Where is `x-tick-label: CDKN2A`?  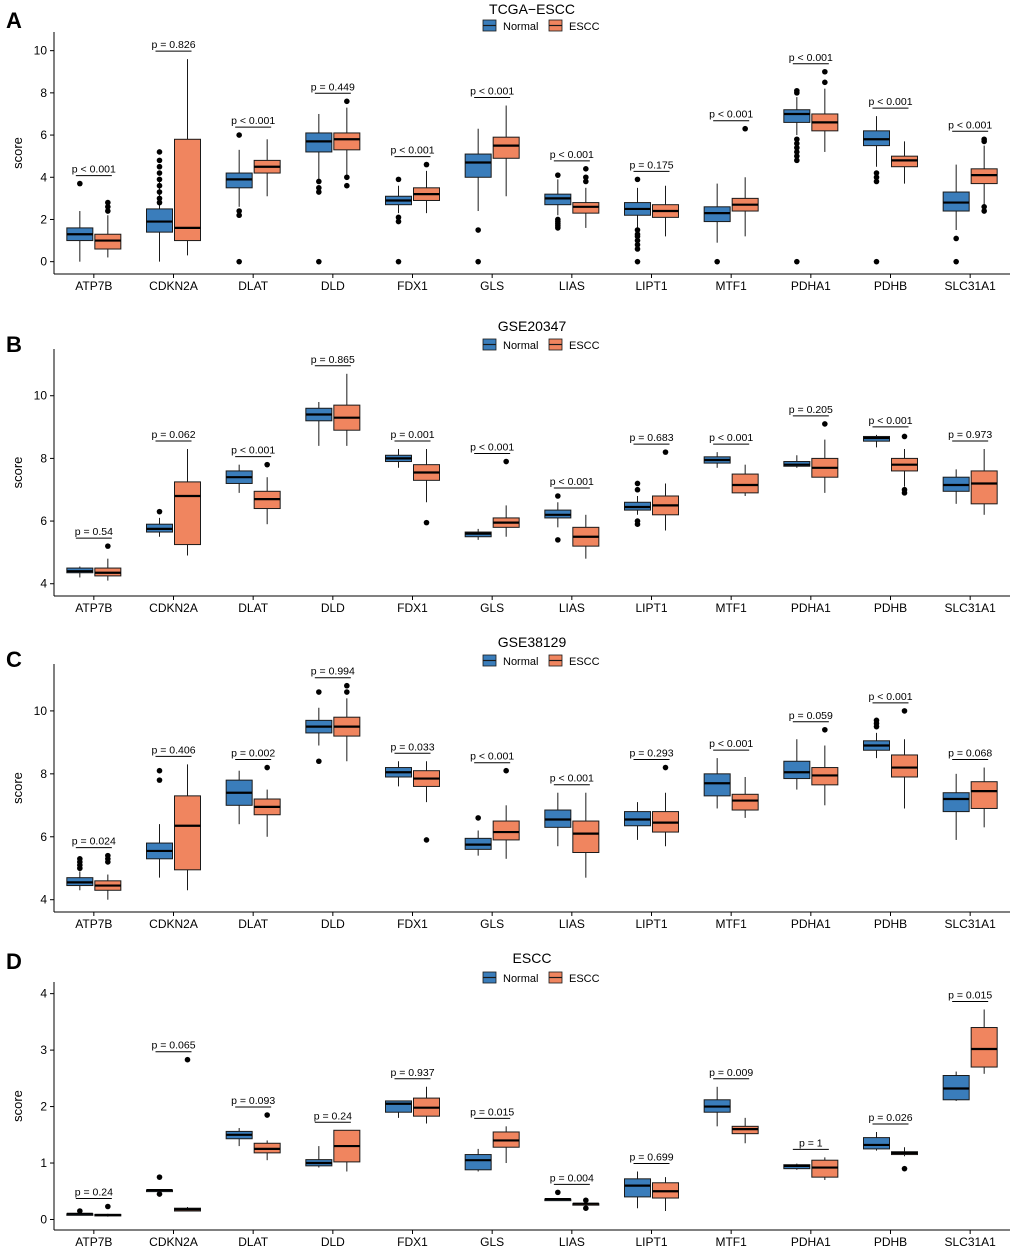 x-tick-label: CDKN2A is located at coordinates (173, 1242).